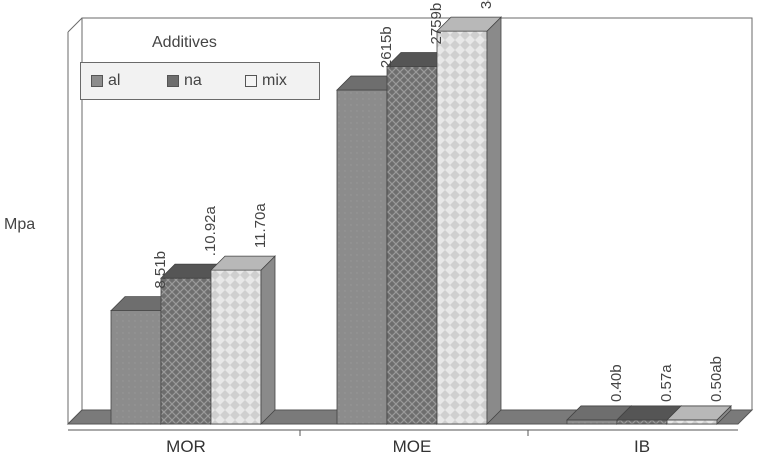 Image resolution: width=768 pixels, height=467 pixels. I want to click on legend-item-na: na, so click(184, 81).